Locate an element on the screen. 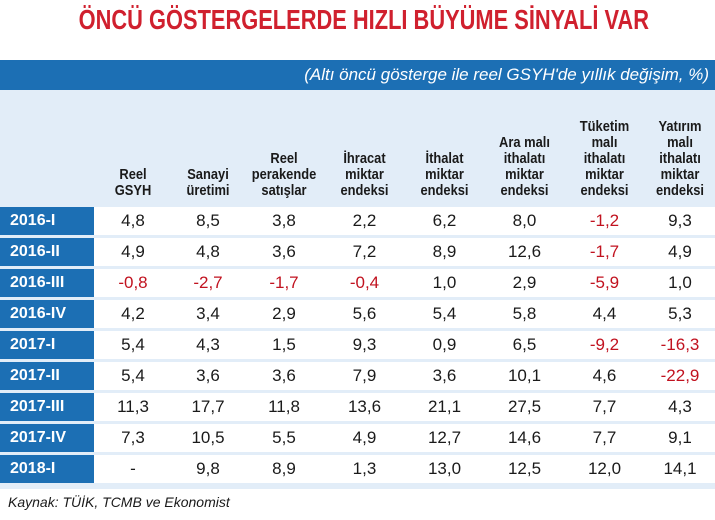 This screenshot has width=715, height=520. table-row: 2017-IV 7,3 10,5 5,5 4,9 12,7 14,6 7,7 9,1 is located at coordinates (357, 438).